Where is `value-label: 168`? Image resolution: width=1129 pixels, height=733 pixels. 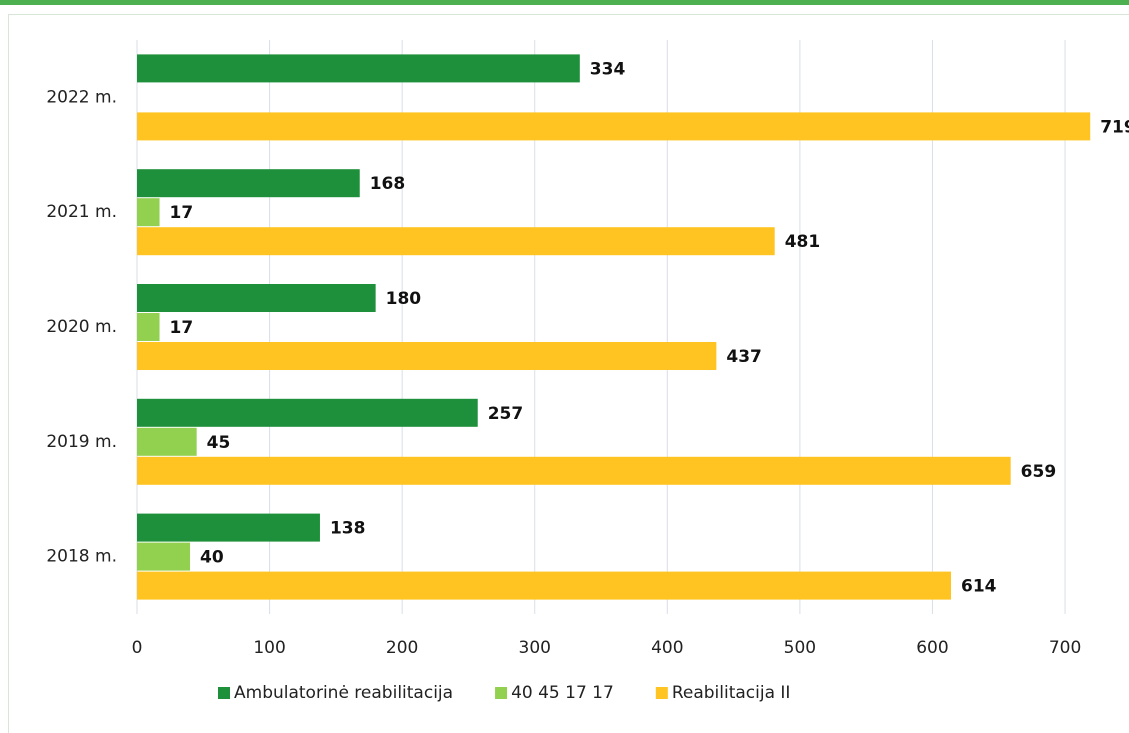
value-label: 168 is located at coordinates (388, 184).